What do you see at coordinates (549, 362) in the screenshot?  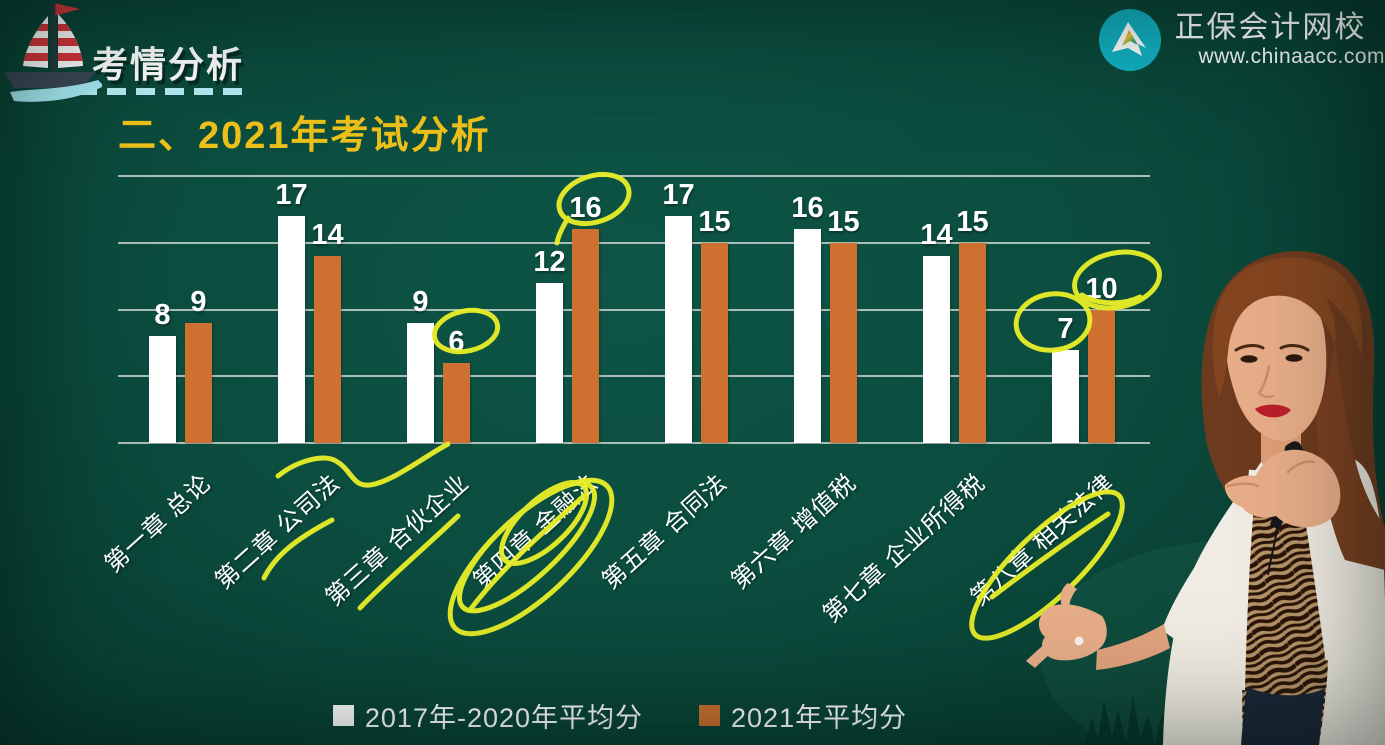 I see `bar-series1-ch4` at bounding box center [549, 362].